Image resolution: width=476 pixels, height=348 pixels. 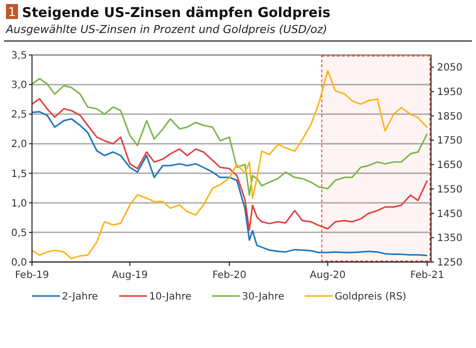 I want to click on legend-label: 30-Jahre, so click(x=263, y=297).